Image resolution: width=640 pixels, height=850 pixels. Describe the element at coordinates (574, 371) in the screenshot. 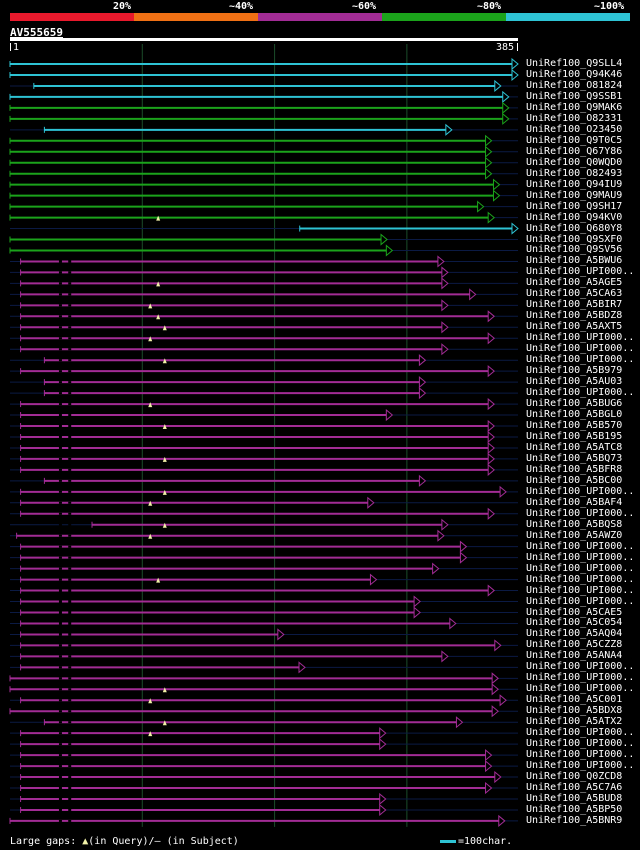

I see `hit-label: UniRef100_A5B979` at that location.